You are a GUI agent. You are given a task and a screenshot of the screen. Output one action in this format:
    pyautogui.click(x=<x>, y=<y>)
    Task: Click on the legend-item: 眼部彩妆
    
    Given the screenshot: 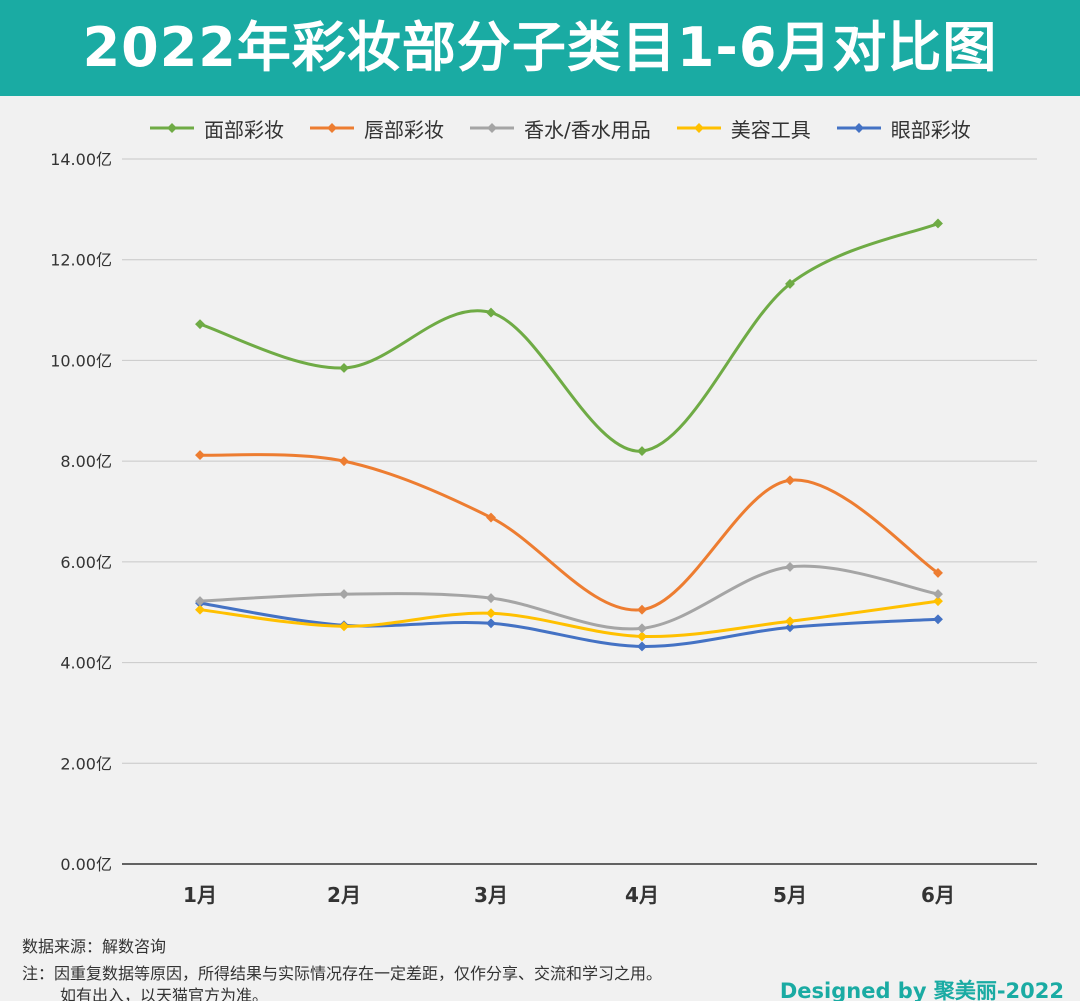 What is the action you would take?
    pyautogui.click(x=903, y=128)
    